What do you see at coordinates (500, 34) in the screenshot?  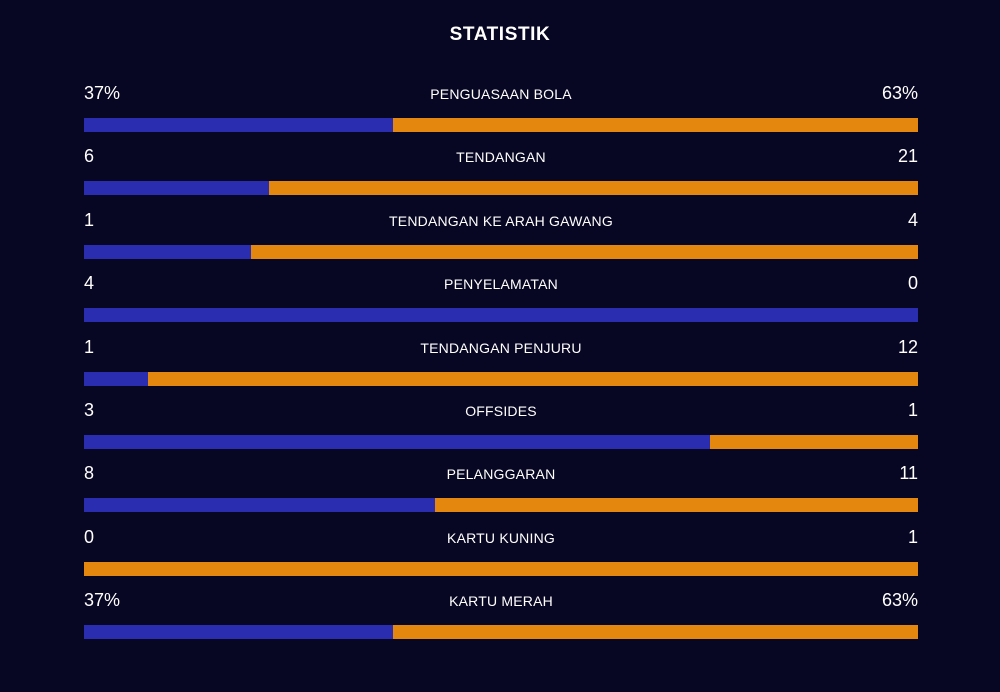 I see `page-title: STATISTIK` at bounding box center [500, 34].